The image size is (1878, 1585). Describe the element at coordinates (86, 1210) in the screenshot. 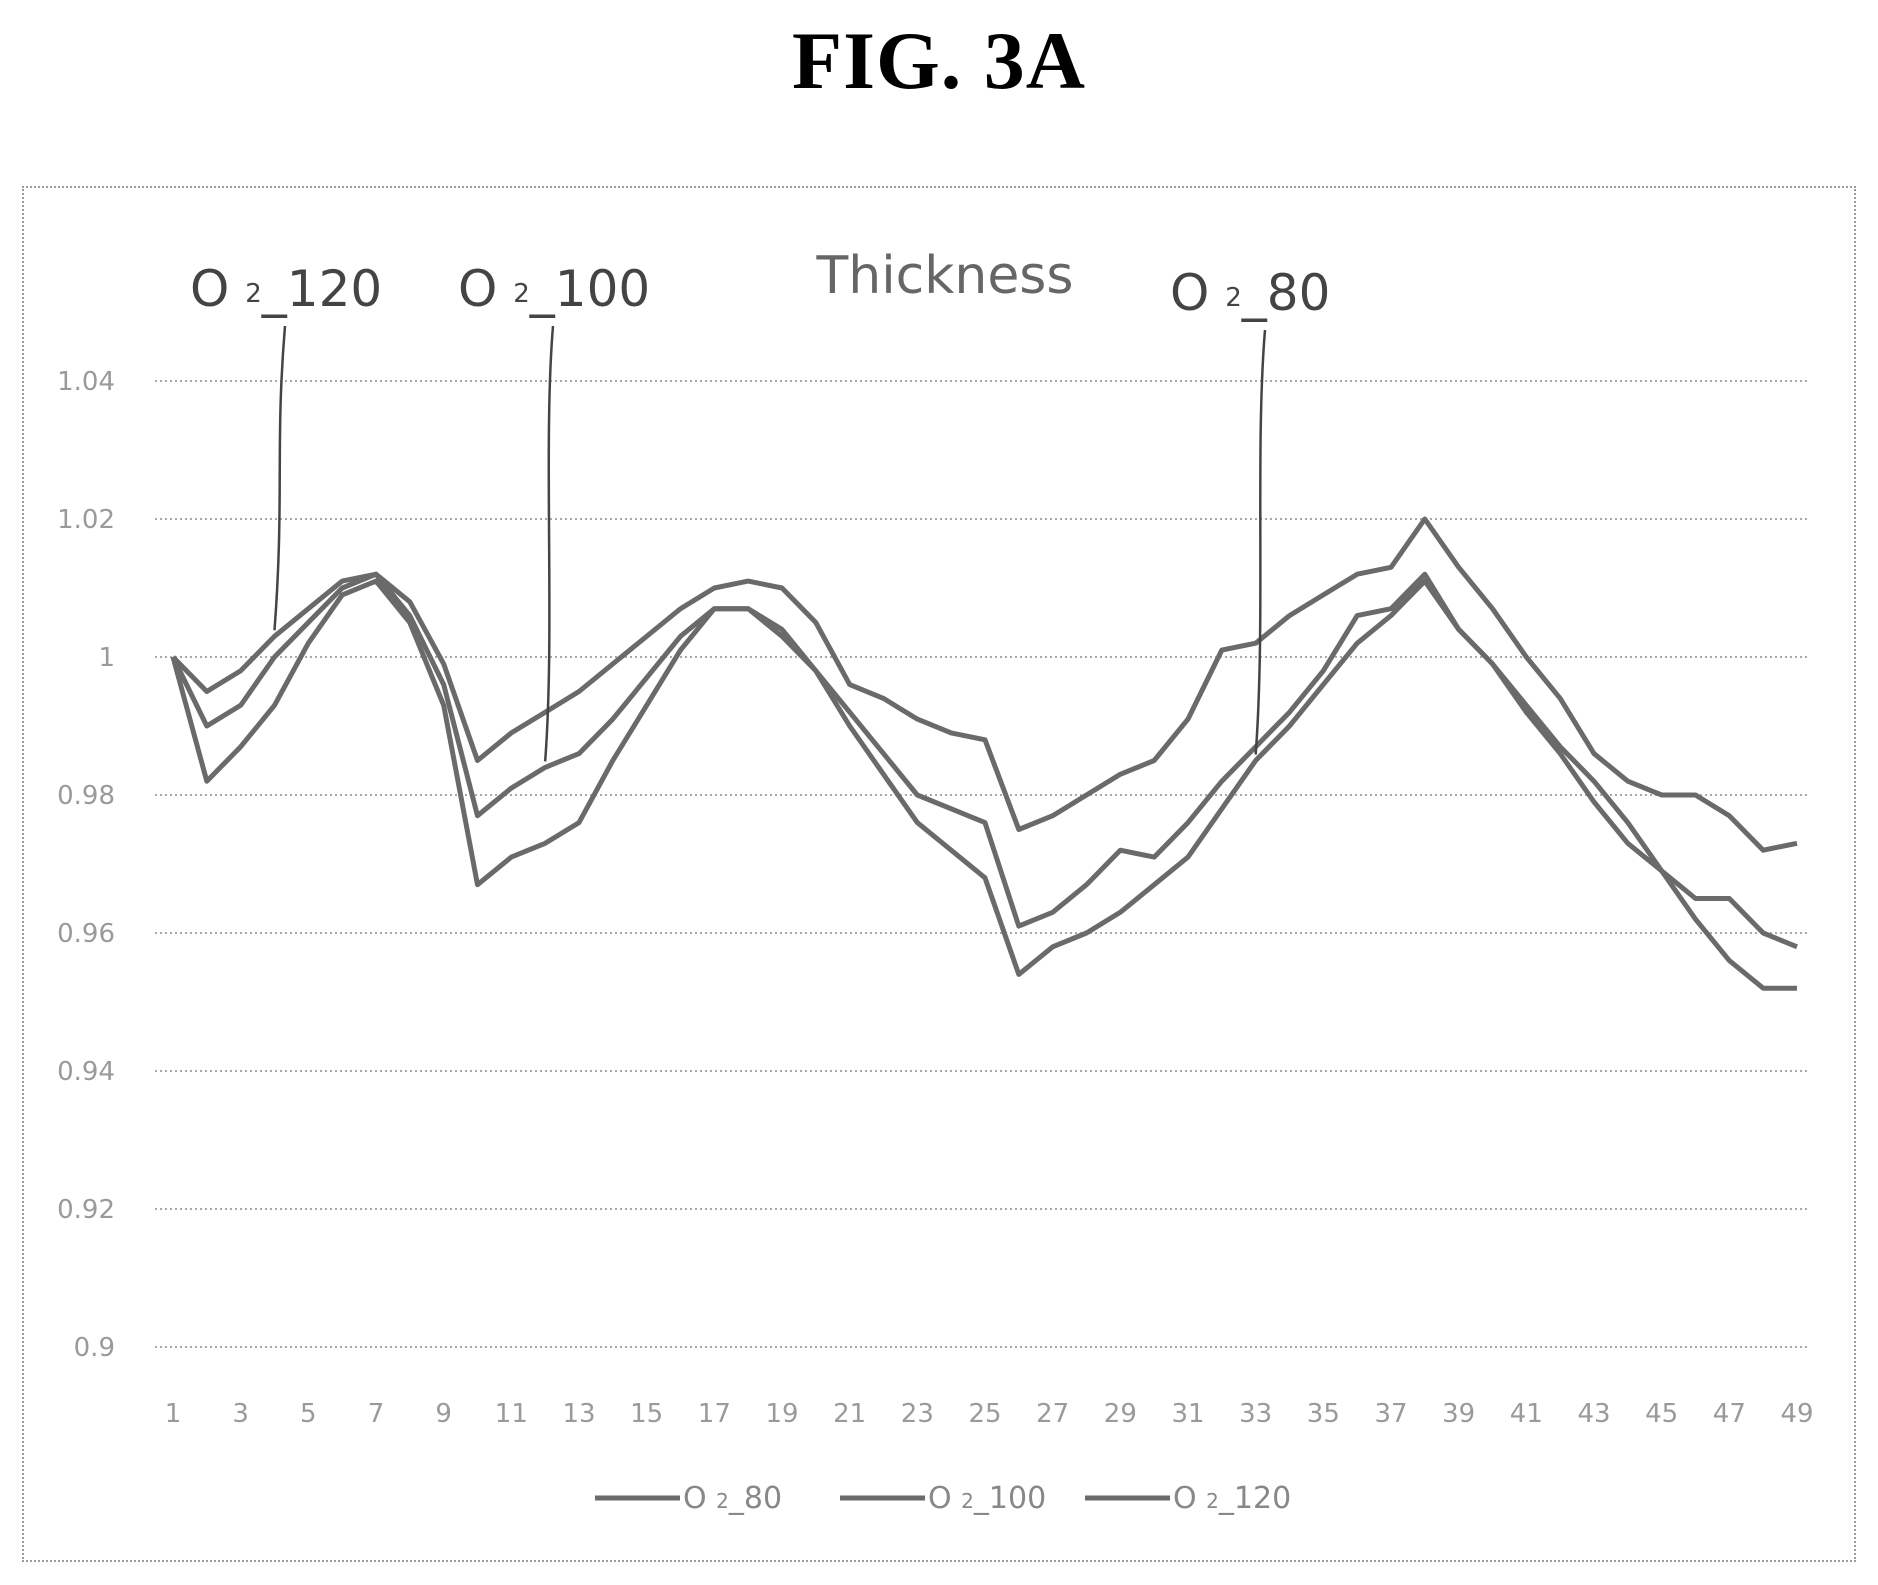

I see `y-tick-label: 0.92` at that location.